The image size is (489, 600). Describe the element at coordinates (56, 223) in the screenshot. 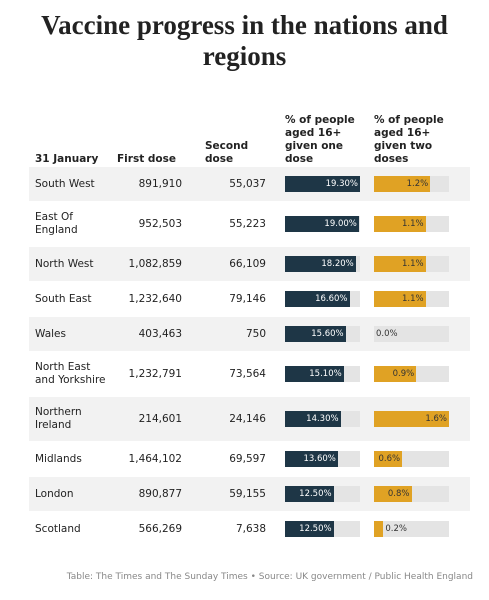

I see `region: East Of England` at that location.